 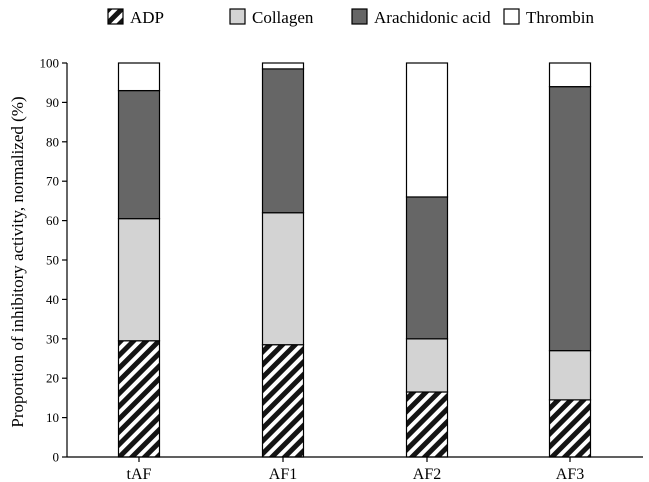 I want to click on y-tick-label: 70, so click(x=52, y=181).